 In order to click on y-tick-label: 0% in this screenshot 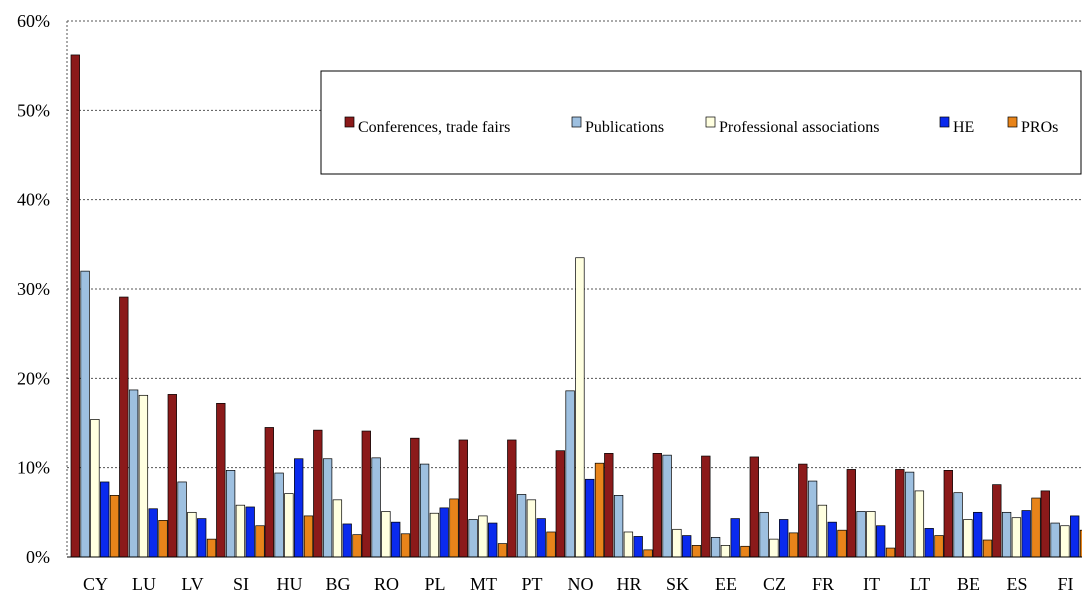, I will do `click(38, 557)`.